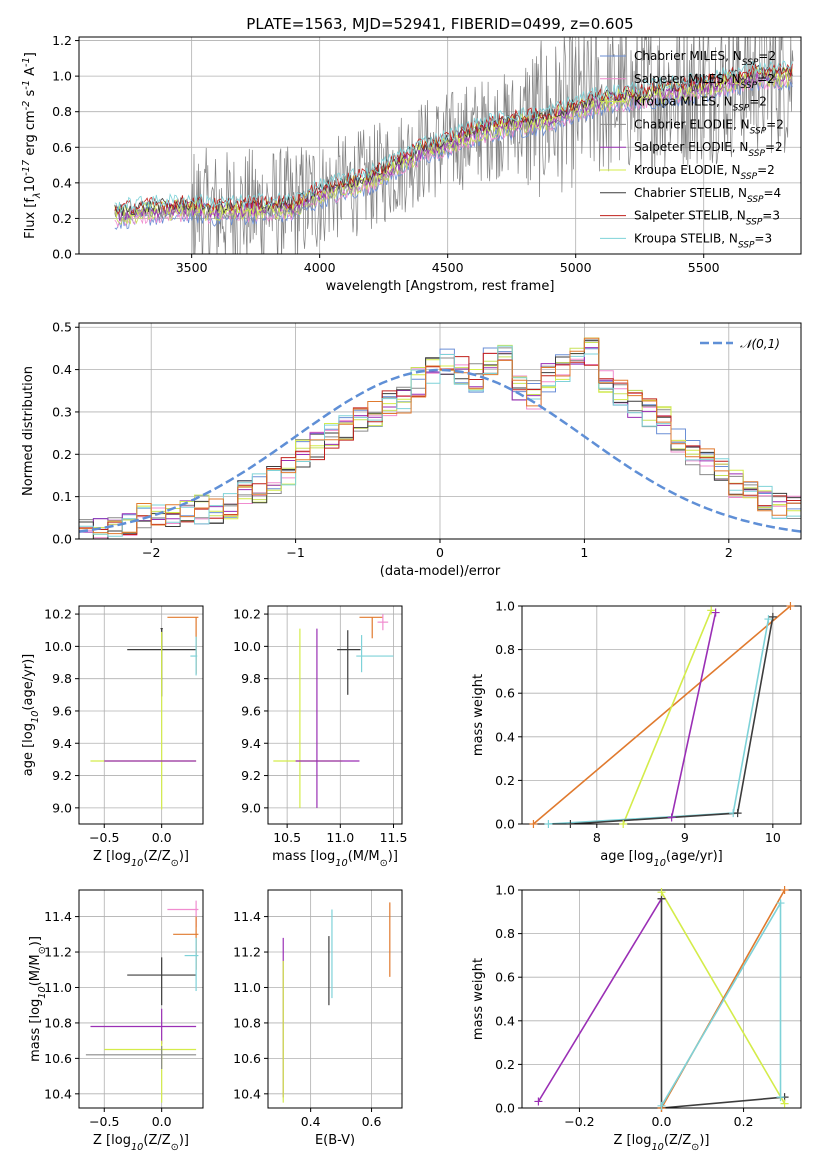  What do you see at coordinates (744, 1121) in the screenshot?
I see `x-tick-label: 0.2` at bounding box center [744, 1121].